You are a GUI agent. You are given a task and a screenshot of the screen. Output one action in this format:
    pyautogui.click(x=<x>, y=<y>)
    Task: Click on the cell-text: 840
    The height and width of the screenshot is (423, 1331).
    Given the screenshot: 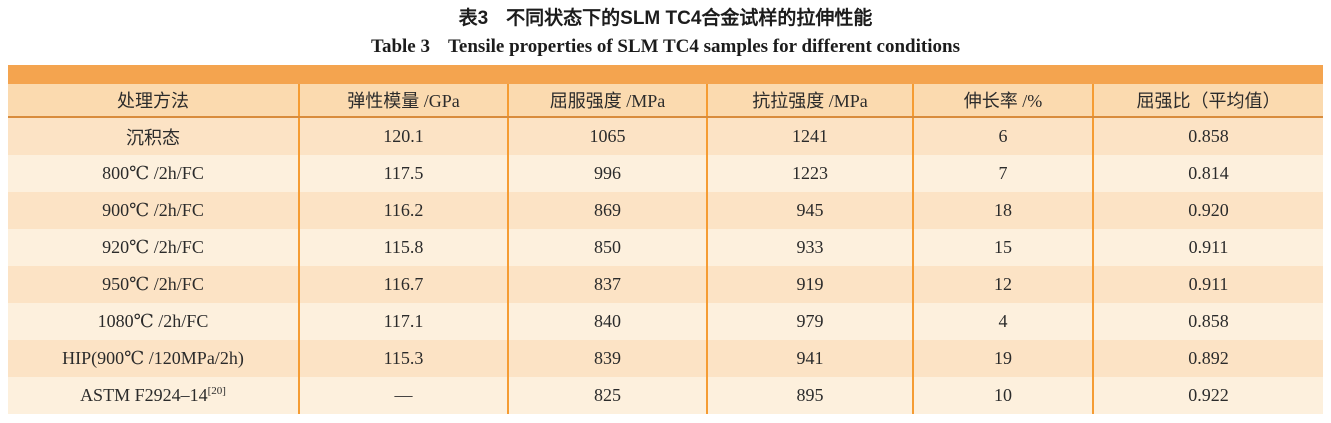 What is the action you would take?
    pyautogui.click(x=607, y=321)
    